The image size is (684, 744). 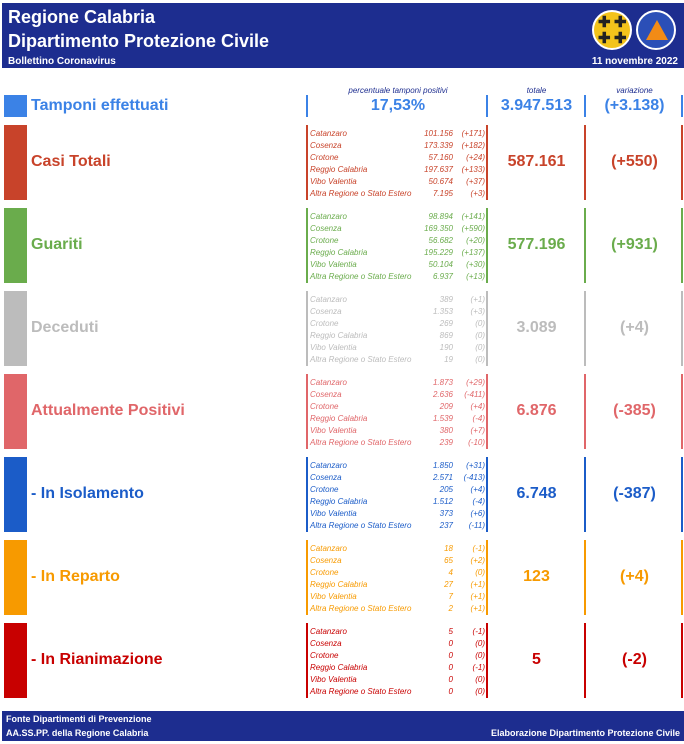 What do you see at coordinates (398, 431) in the screenshot?
I see `province-row: Vibo Valentia 380 (+7)` at bounding box center [398, 431].